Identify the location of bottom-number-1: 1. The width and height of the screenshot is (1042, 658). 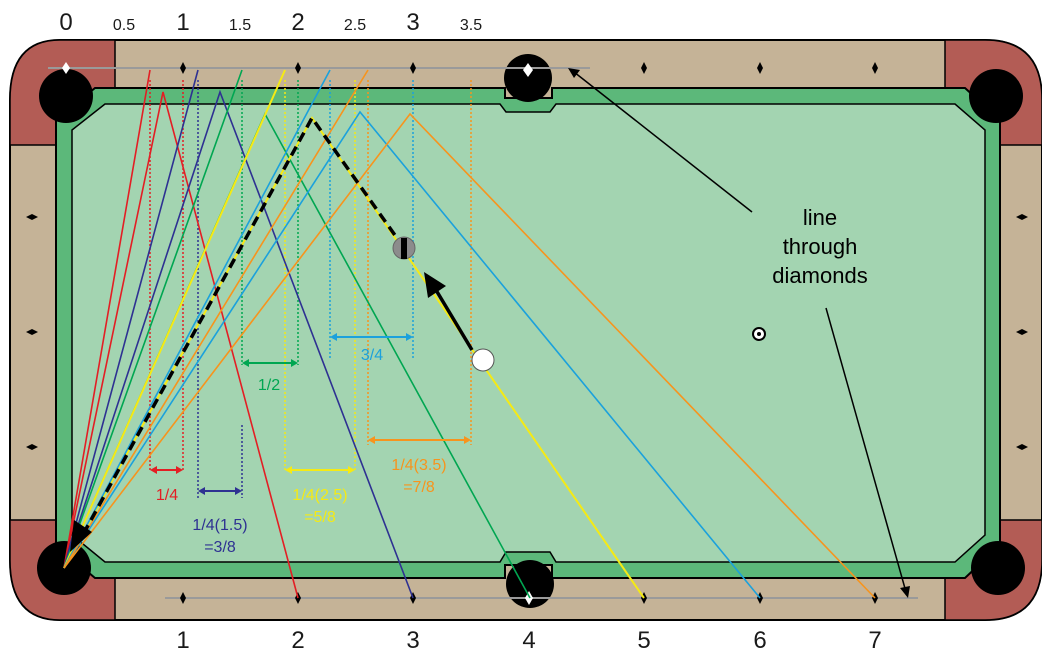
(182, 640).